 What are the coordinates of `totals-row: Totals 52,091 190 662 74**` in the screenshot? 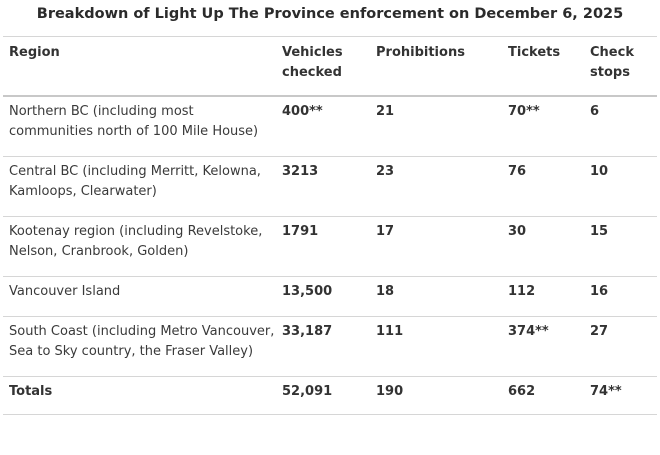 It's located at (330, 395).